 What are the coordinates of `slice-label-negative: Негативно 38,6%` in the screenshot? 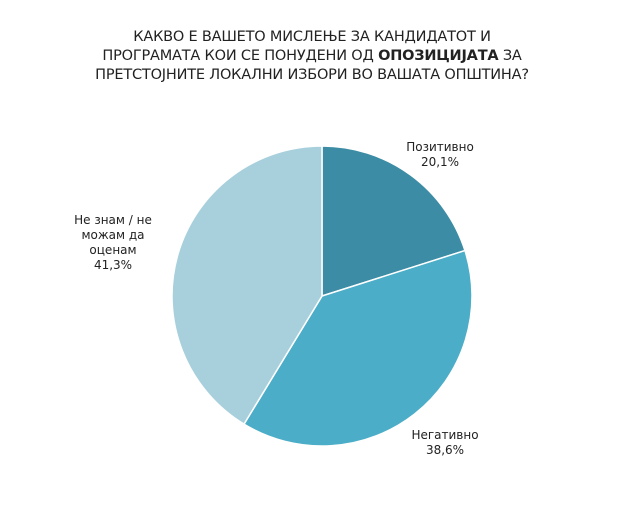 It's located at (445, 443).